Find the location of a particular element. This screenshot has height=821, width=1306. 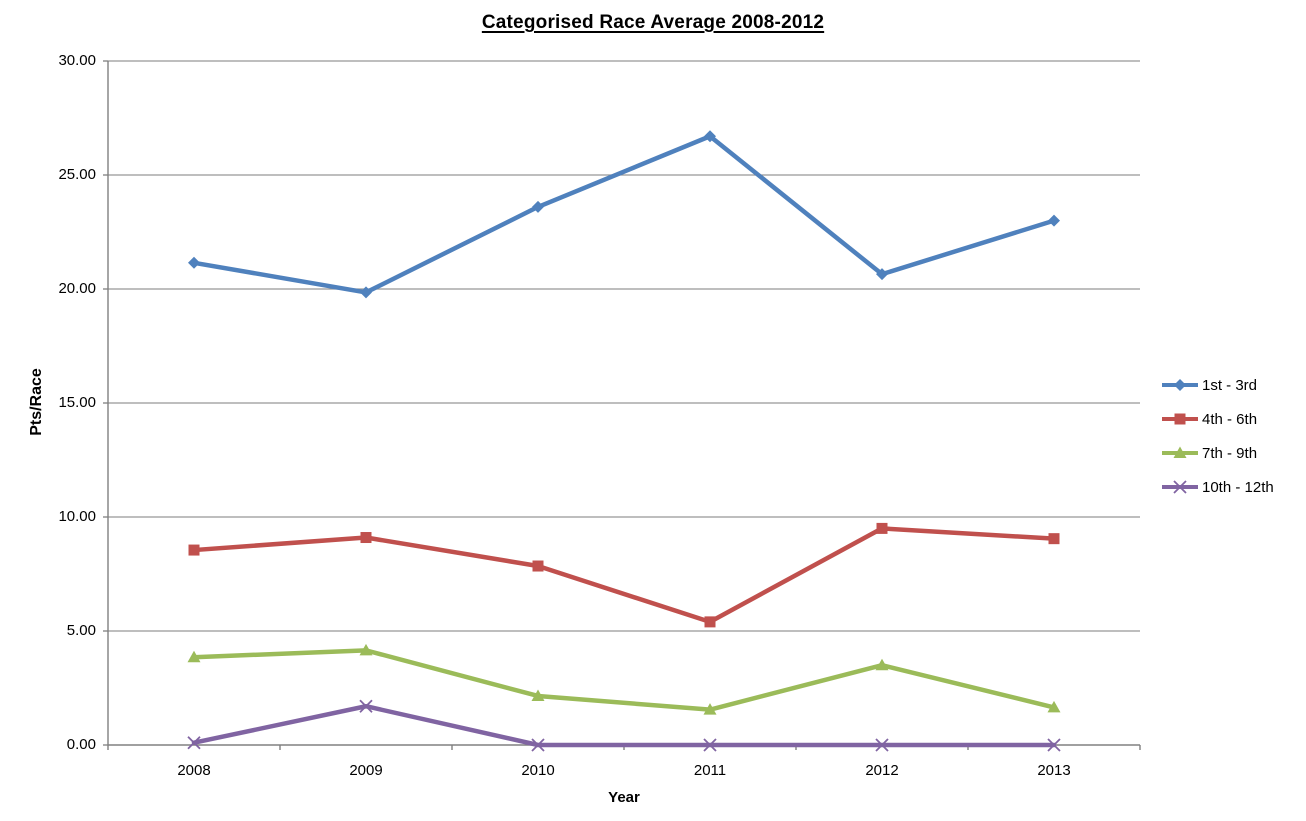

series-10th-12th is located at coordinates (624, 725).